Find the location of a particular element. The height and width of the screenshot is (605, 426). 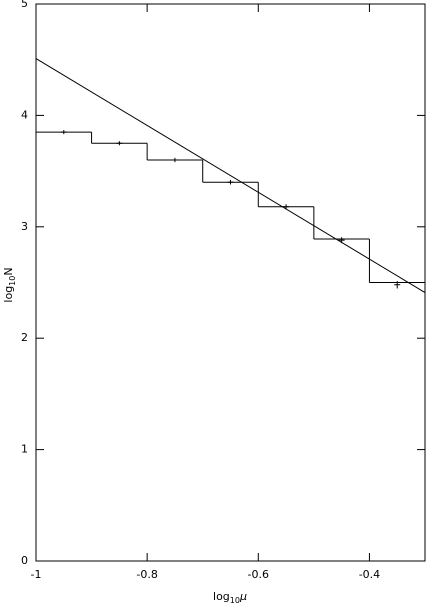

x-tick-label: -0.8 is located at coordinates (146, 574).